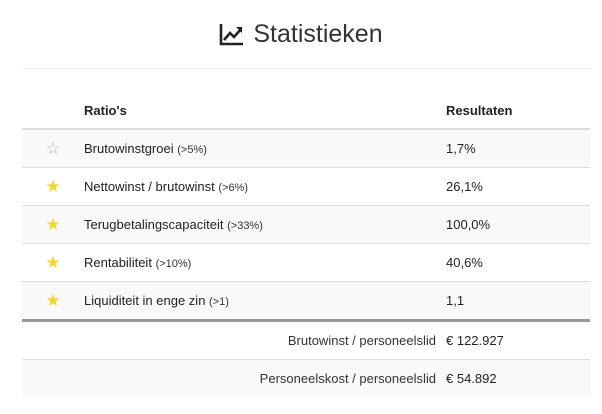  Describe the element at coordinates (245, 226) in the screenshot. I see `ratio-threshold: (>33%)` at that location.